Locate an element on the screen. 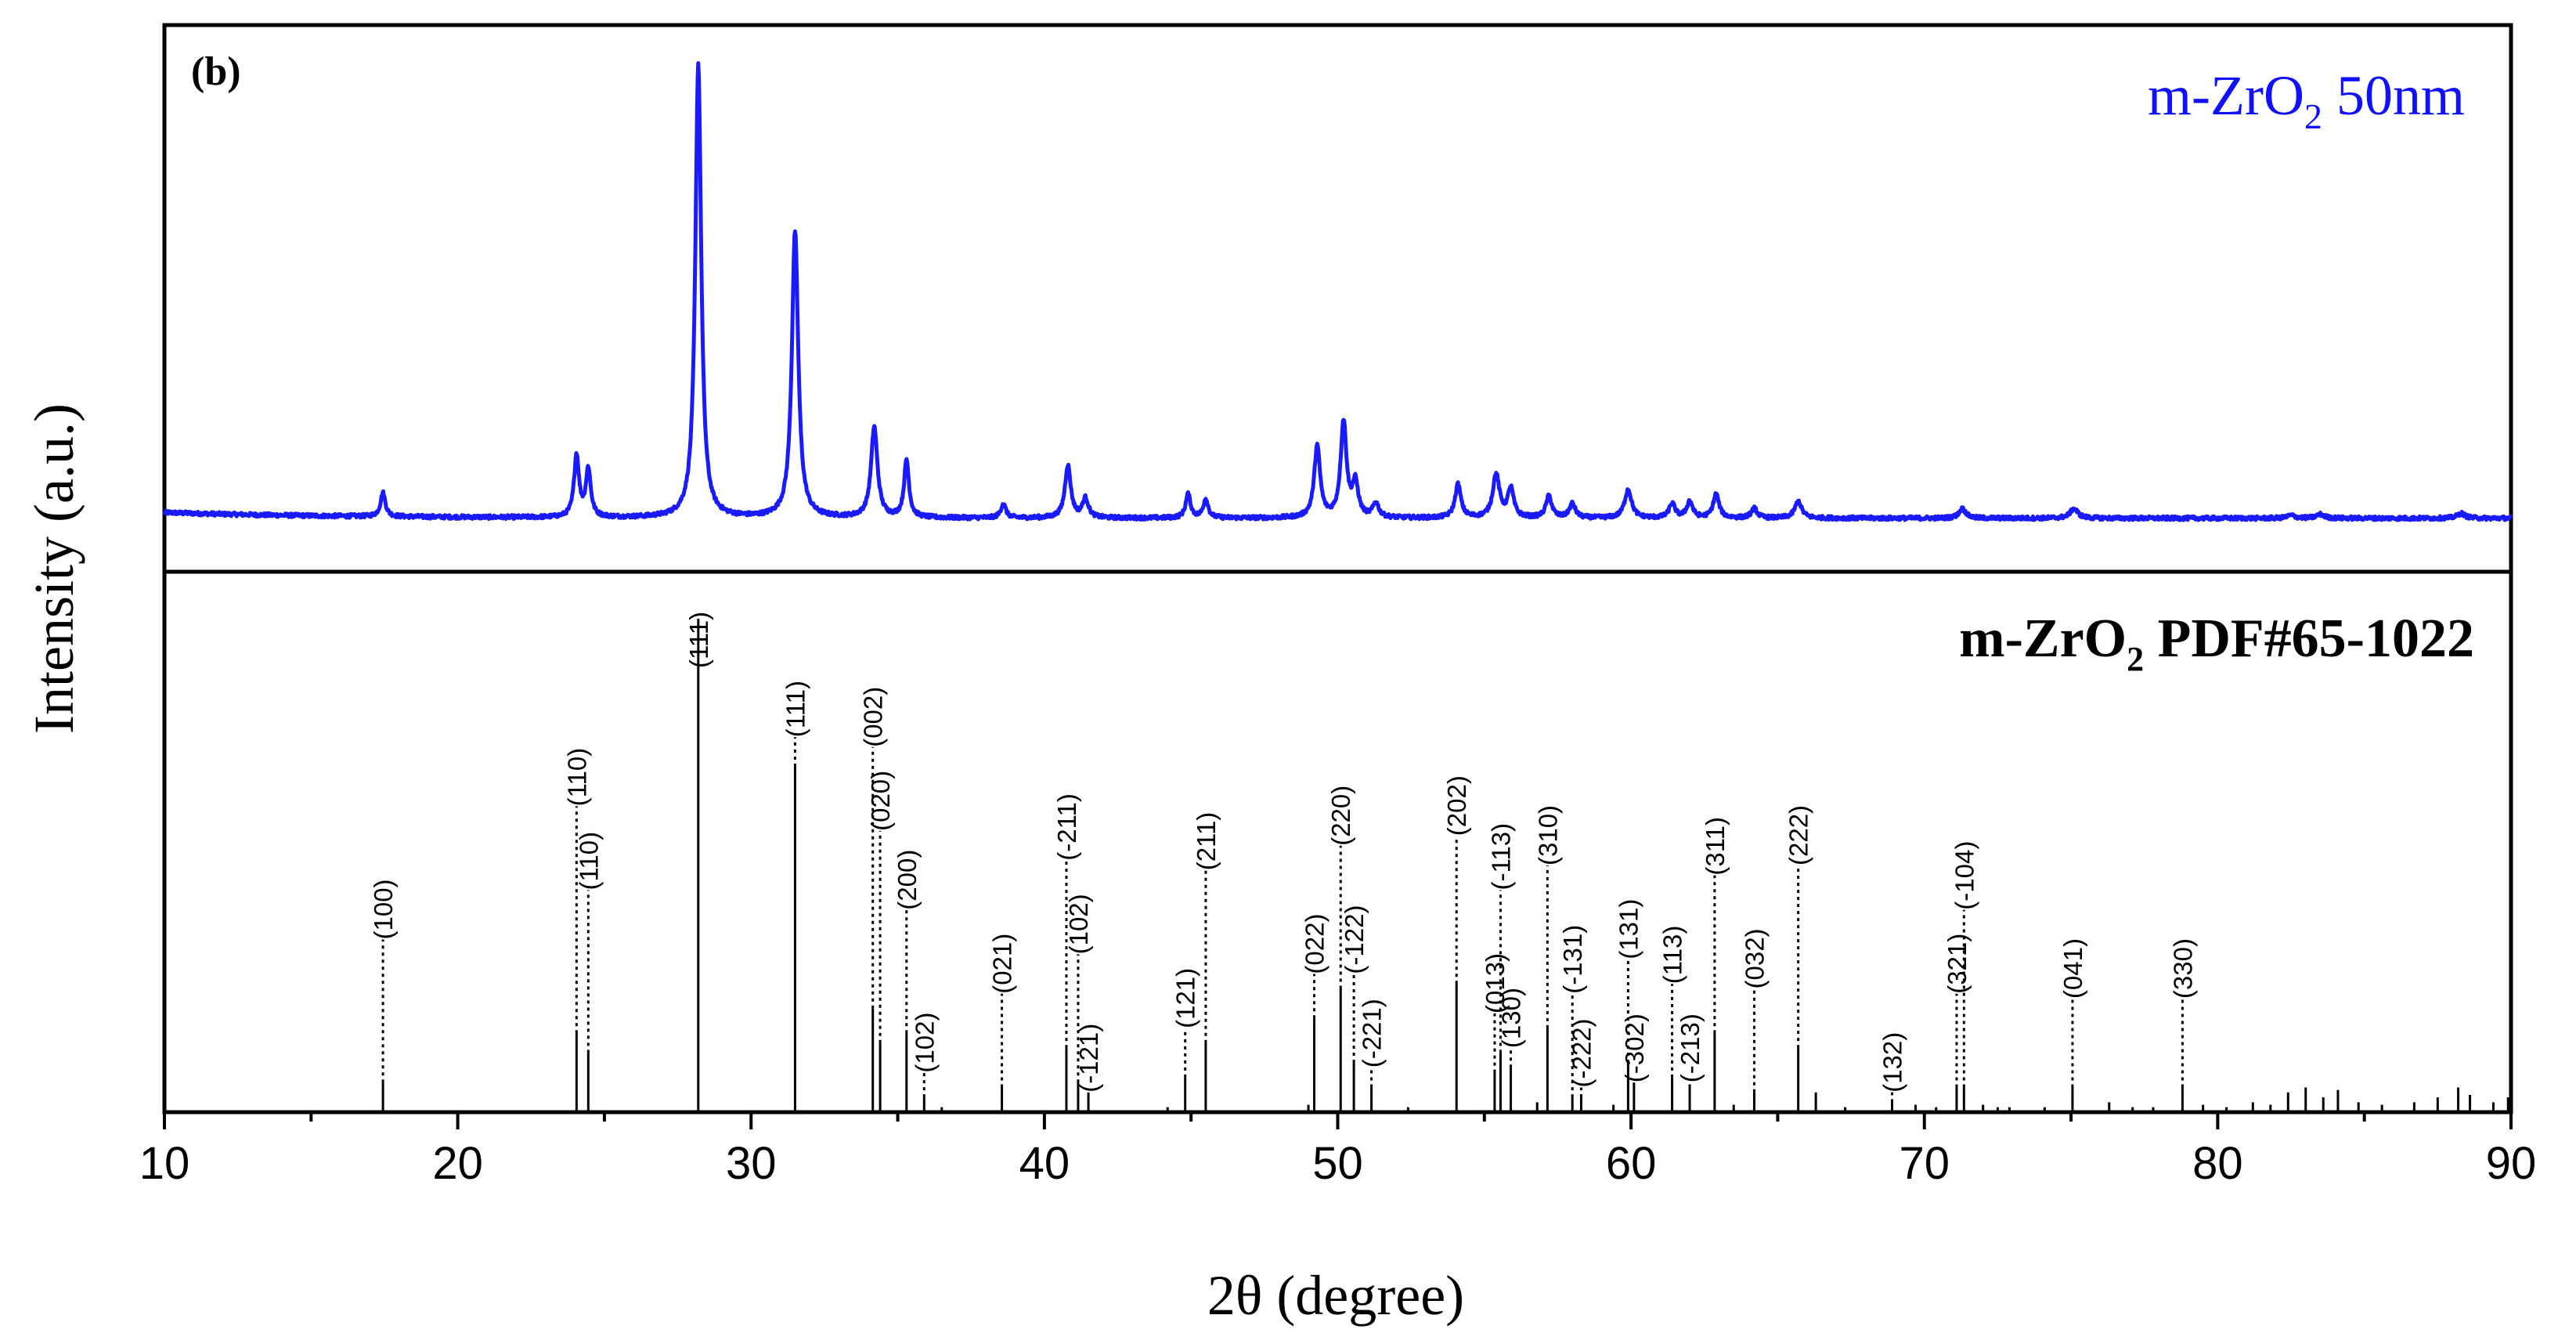 Image resolution: width=2576 pixels, height=1344 pixels. x-axis-label: 2θ (degree) is located at coordinates (1335, 1295).